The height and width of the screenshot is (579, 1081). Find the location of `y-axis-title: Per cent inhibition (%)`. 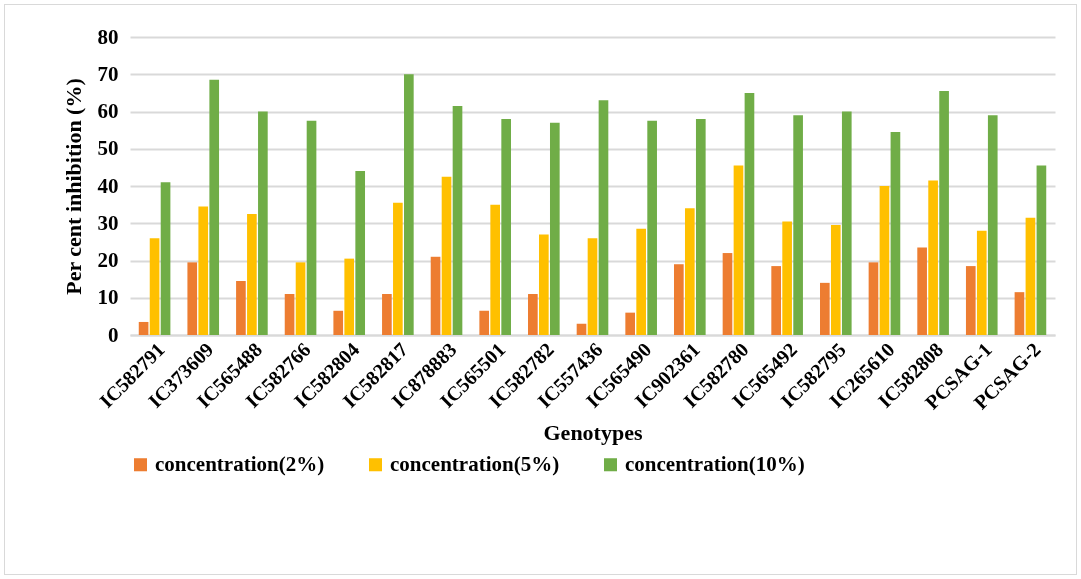

y-axis-title: Per cent inhibition (%) is located at coordinates (73, 186).